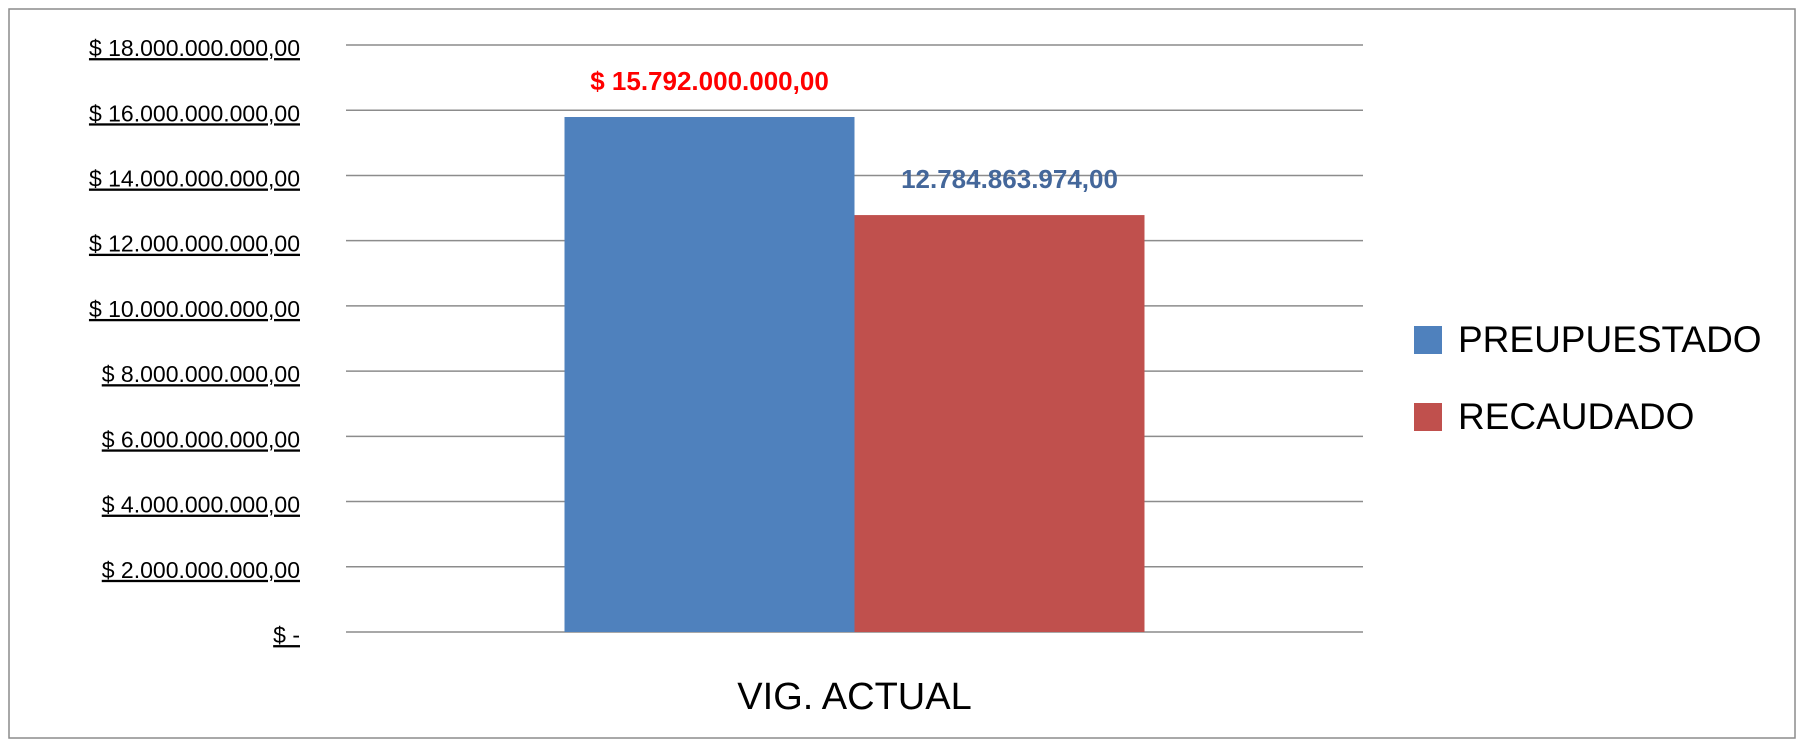  Describe the element at coordinates (201, 570) in the screenshot. I see `y-tick-label: $ 2.000.000.000,00` at that location.